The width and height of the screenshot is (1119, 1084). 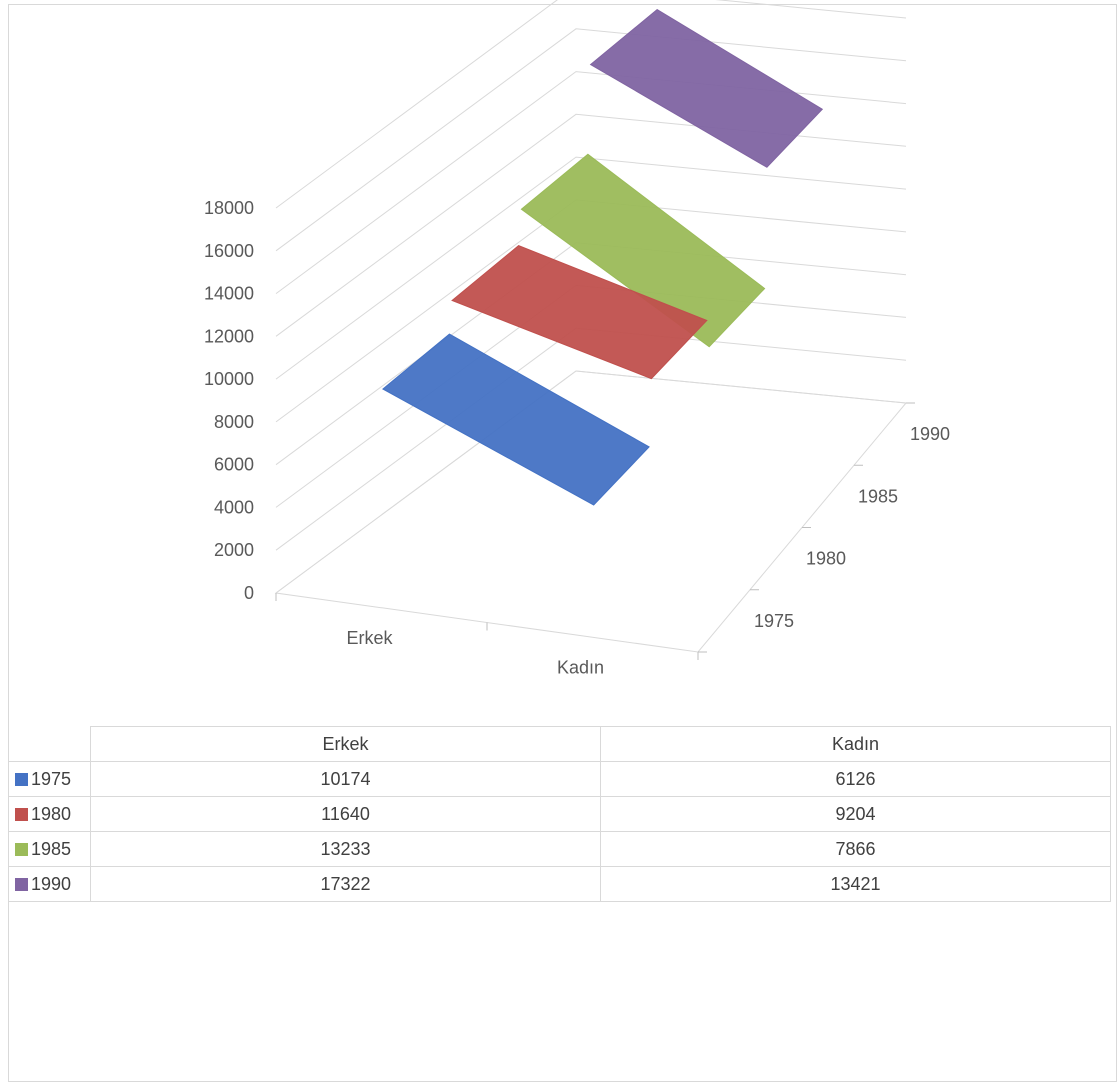 I want to click on table-cell: 9204, so click(x=855, y=814).